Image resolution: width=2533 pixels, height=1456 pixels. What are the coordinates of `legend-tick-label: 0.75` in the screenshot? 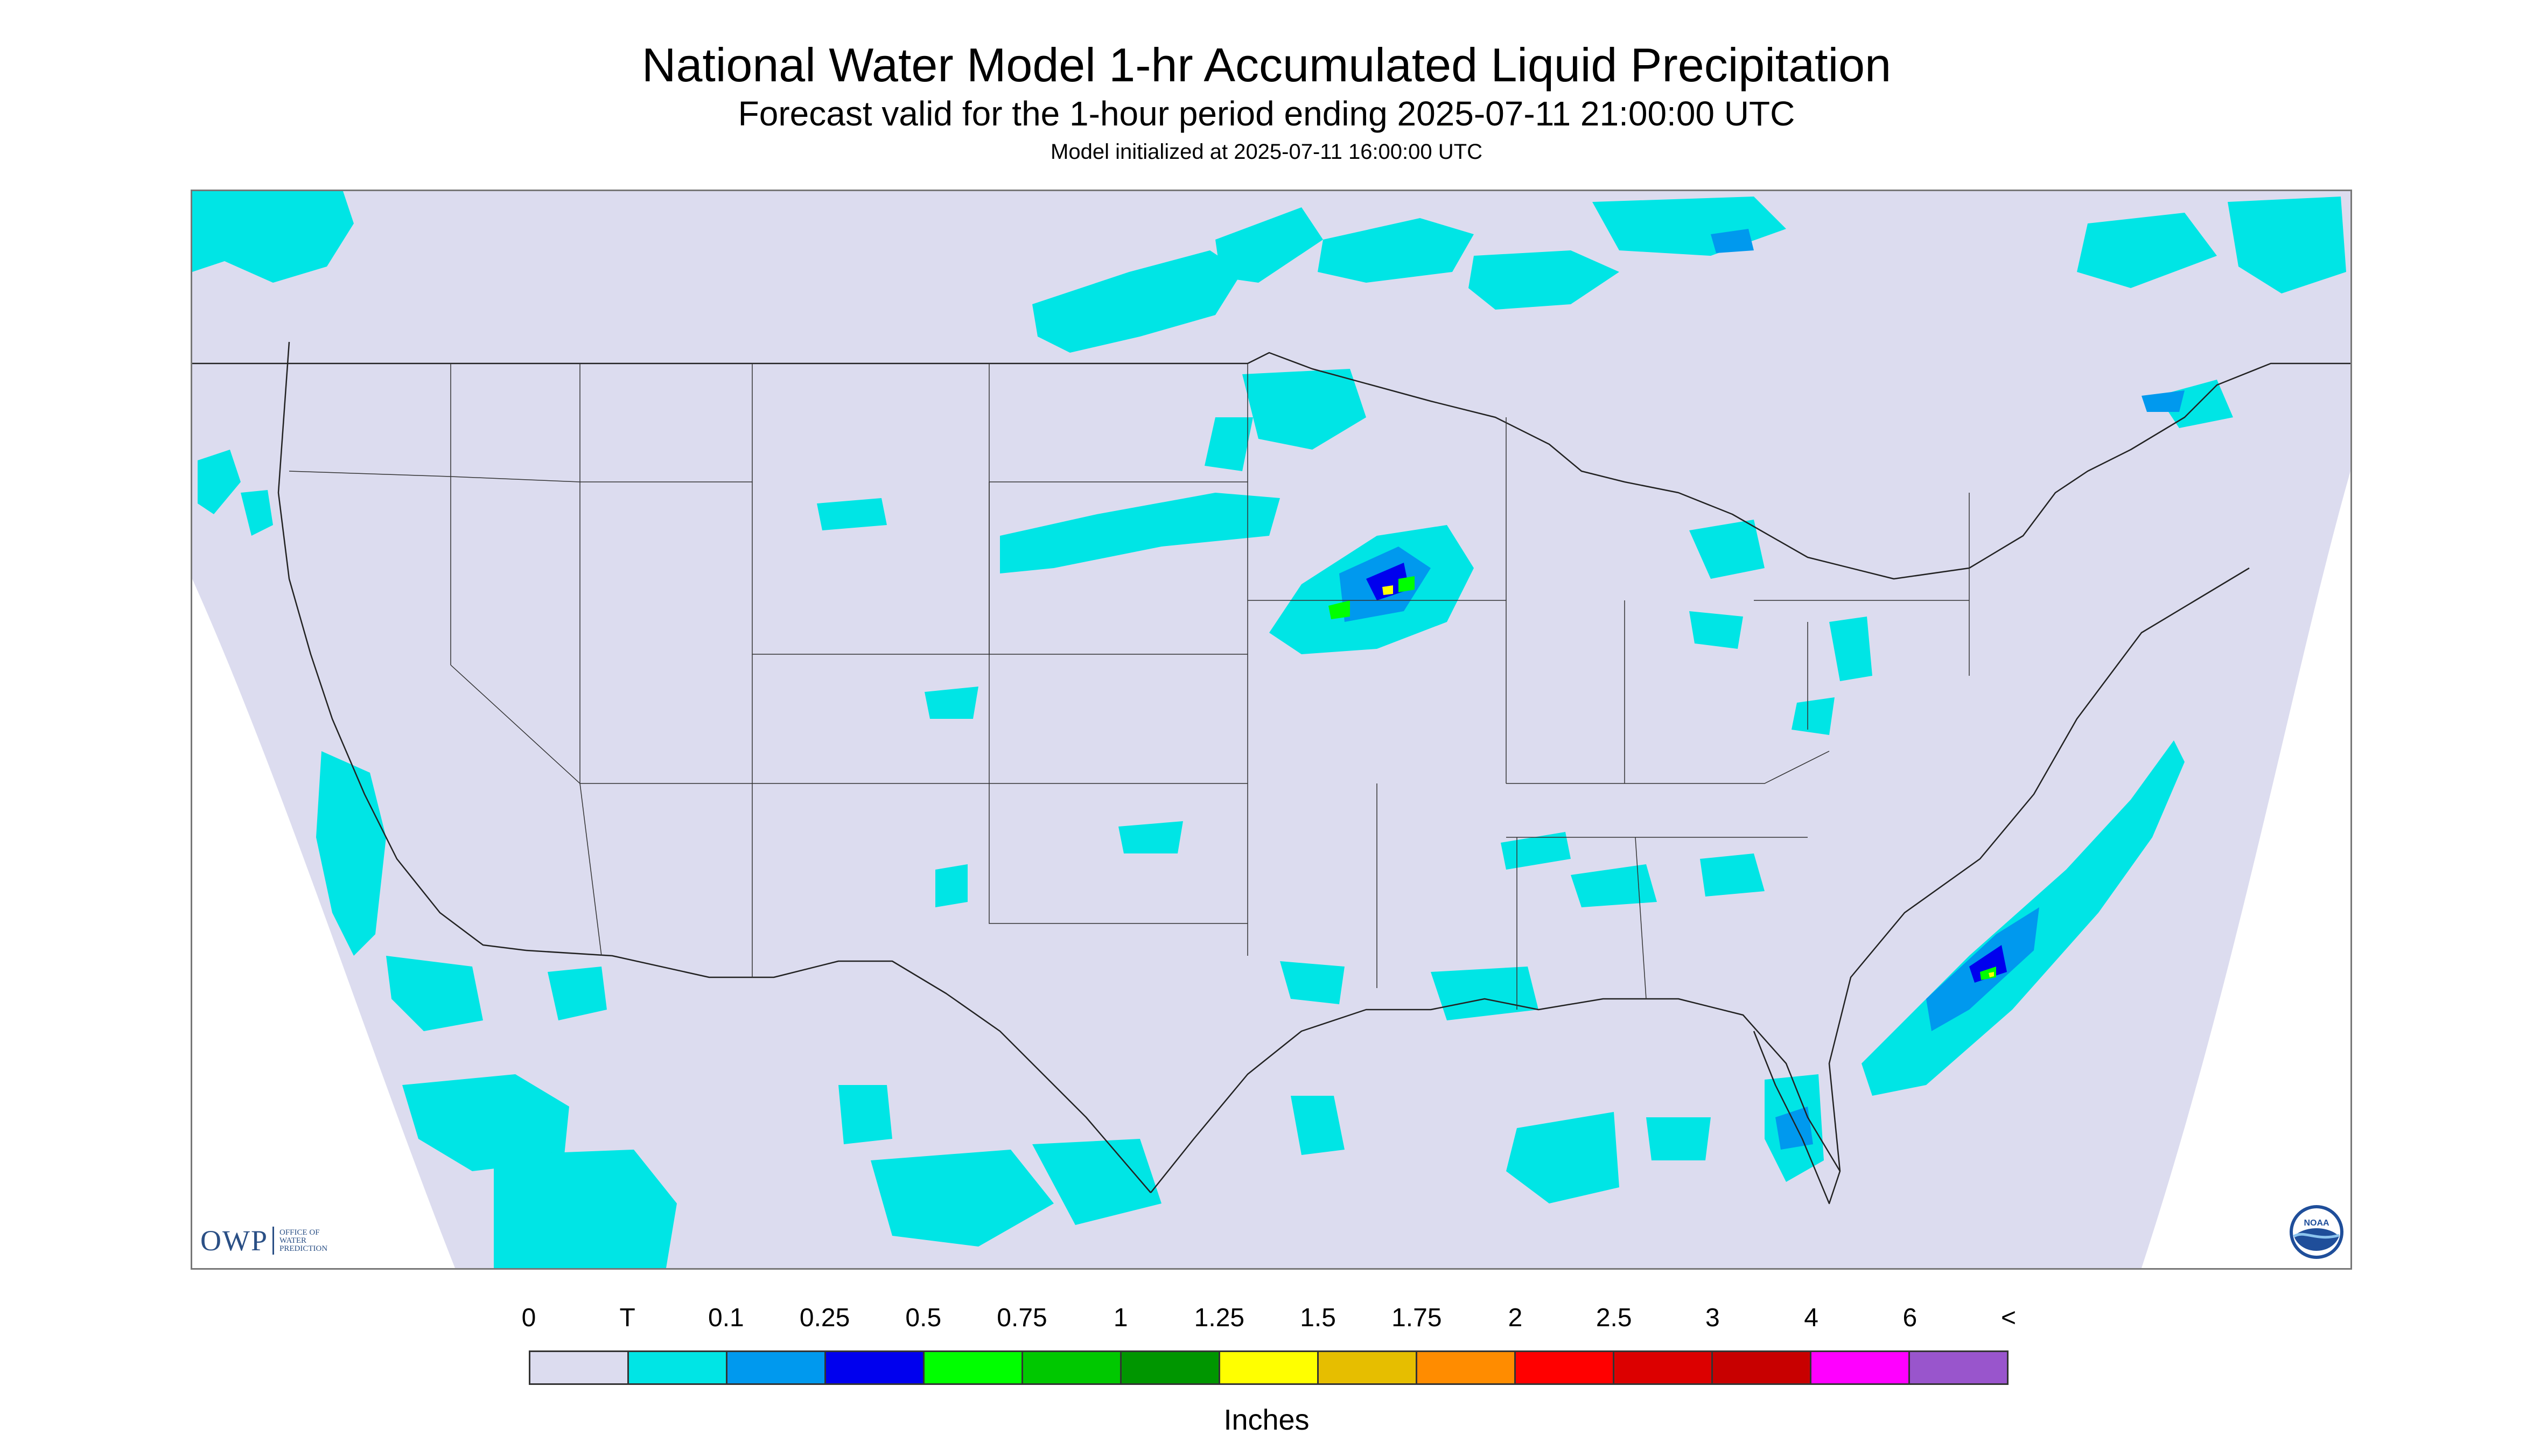 It's located at (1022, 1318).